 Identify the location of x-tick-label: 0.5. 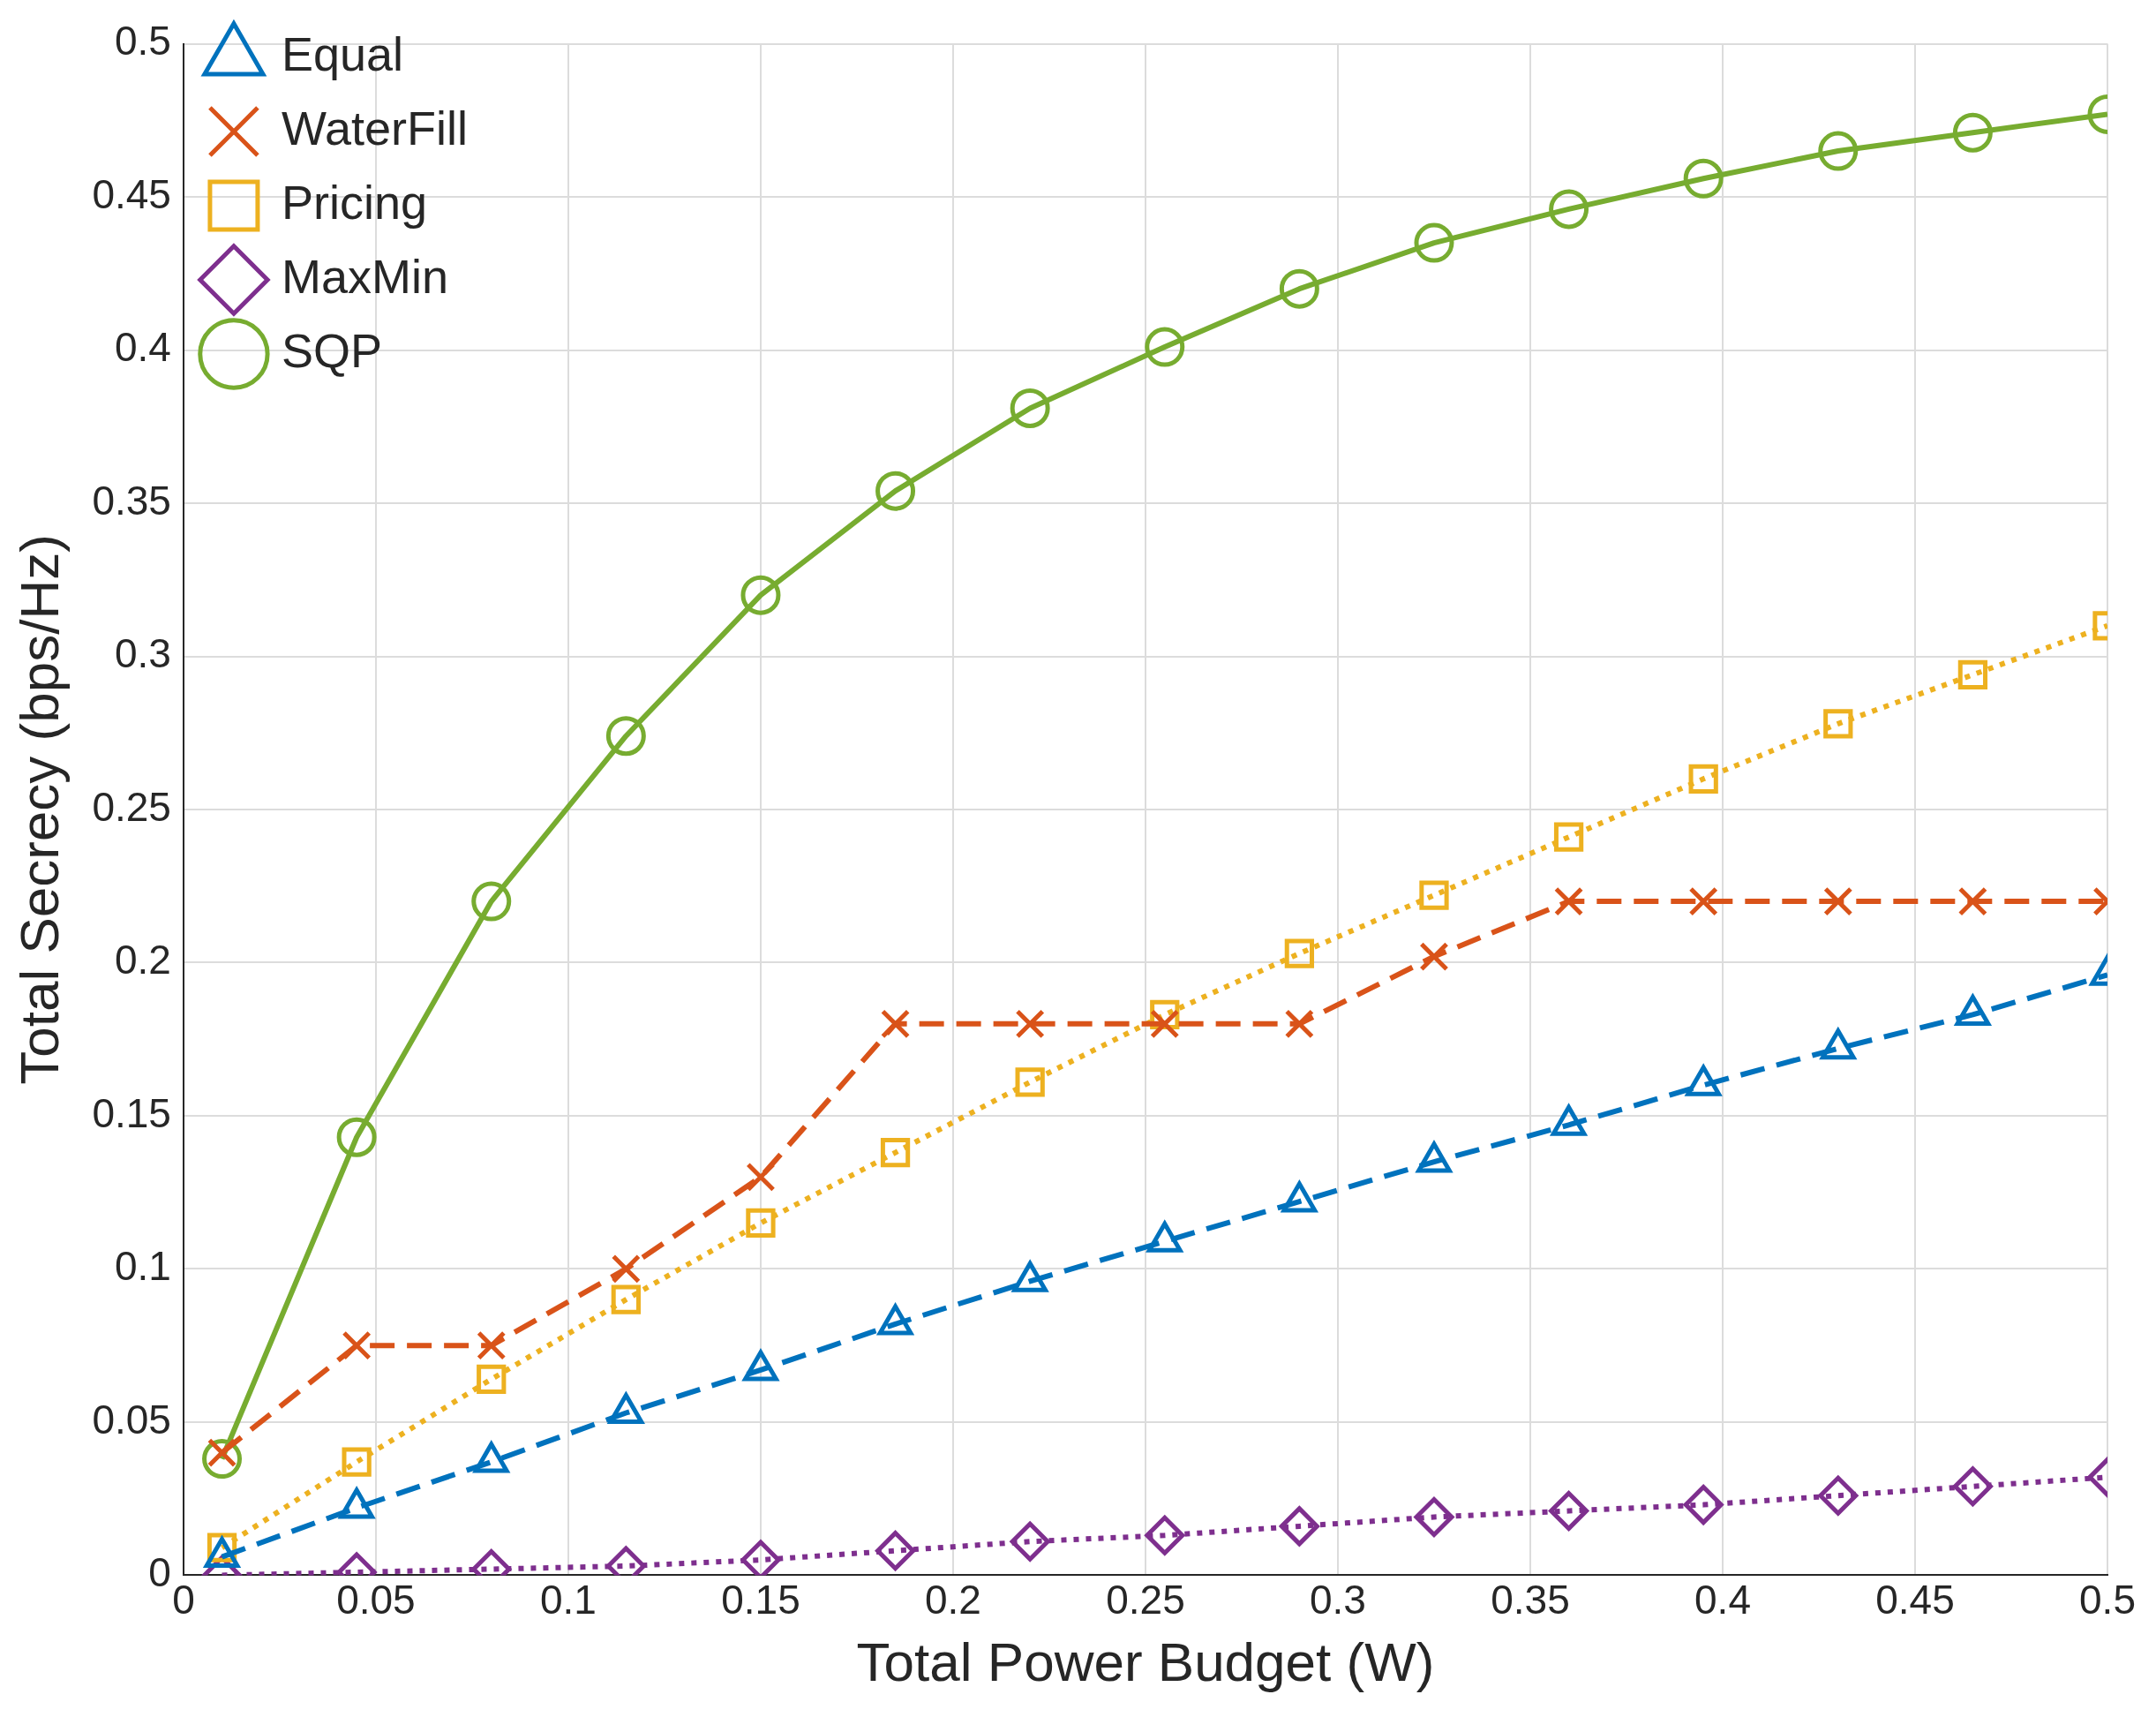
(2107, 1599).